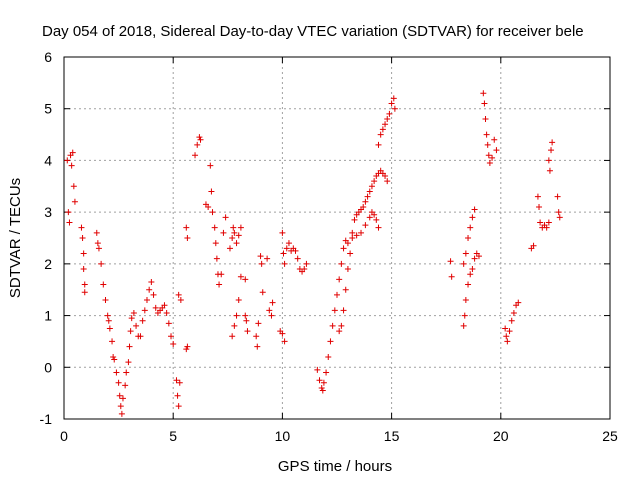 The width and height of the screenshot is (640, 480). What do you see at coordinates (173, 436) in the screenshot?
I see `x-tick-label: 5` at bounding box center [173, 436].